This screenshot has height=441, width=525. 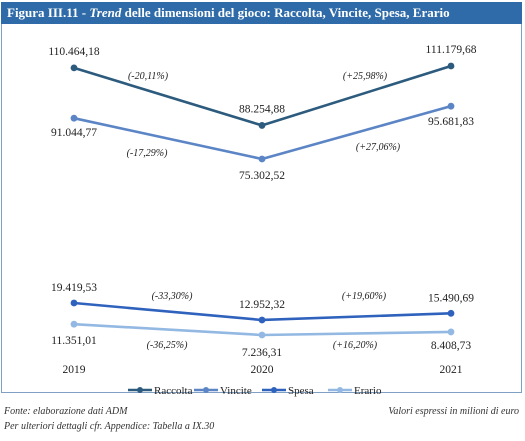 What do you see at coordinates (147, 153) in the screenshot?
I see `change-label-vincite-1: (-17,29%)` at bounding box center [147, 153].